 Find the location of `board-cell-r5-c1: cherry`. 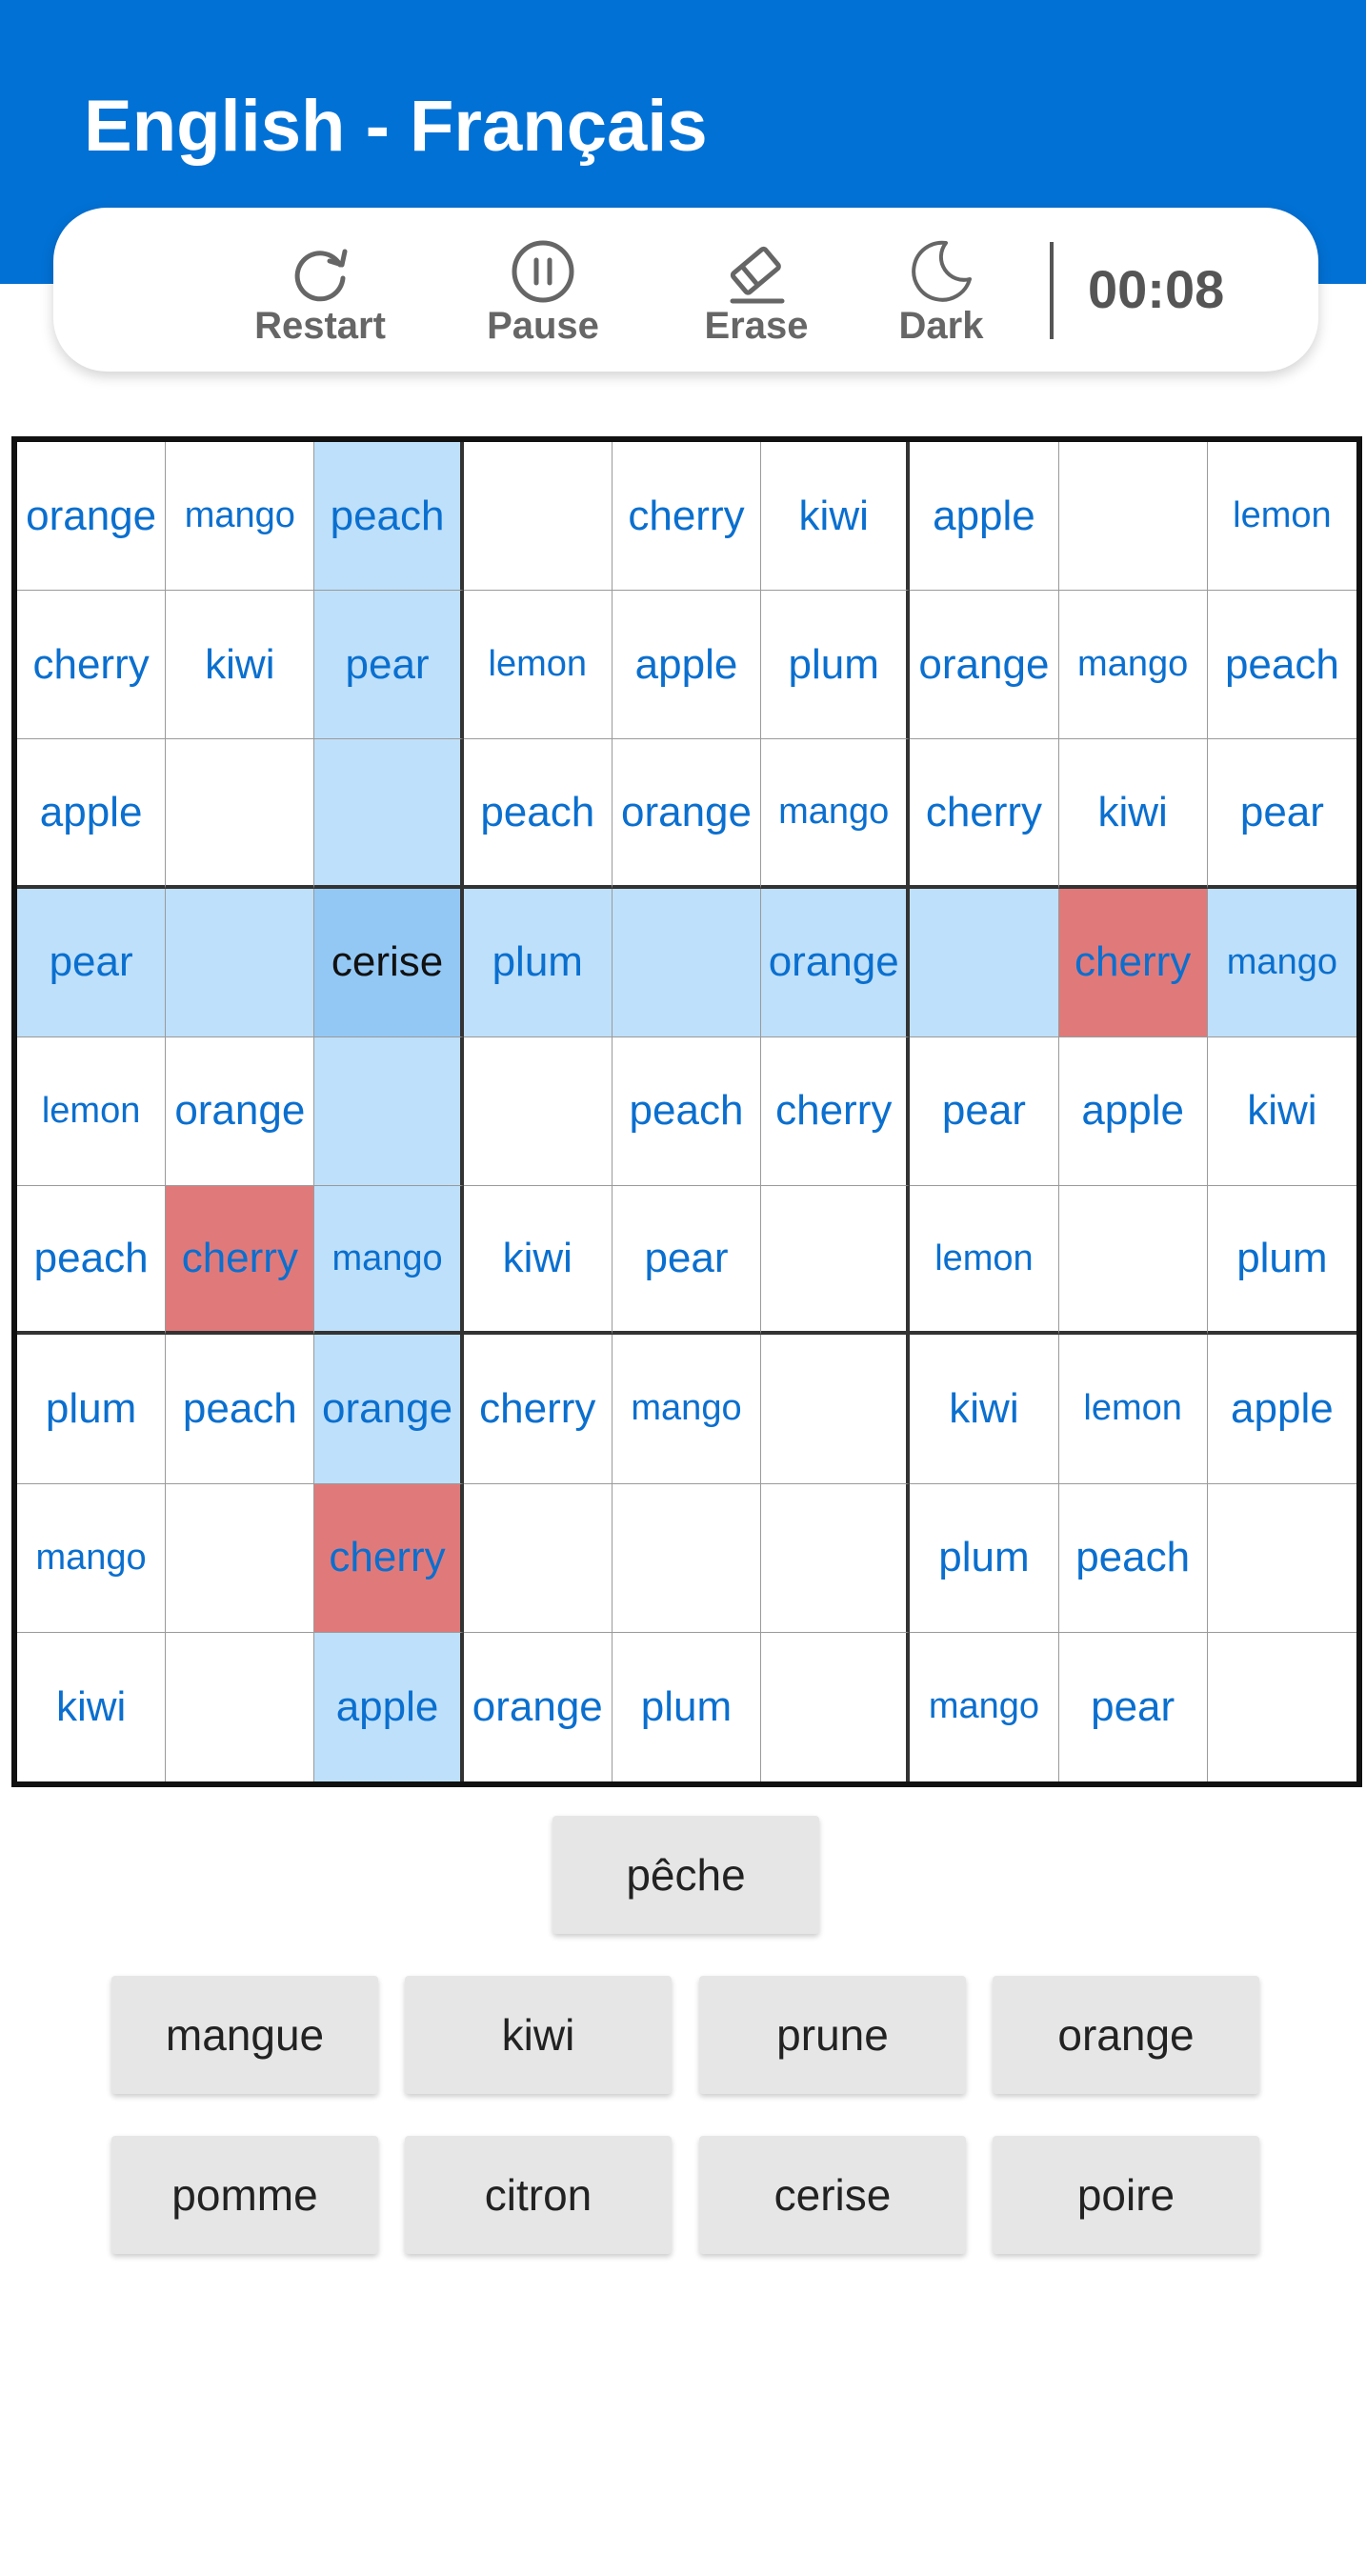

board-cell-r5-c1: cherry is located at coordinates (240, 1261).